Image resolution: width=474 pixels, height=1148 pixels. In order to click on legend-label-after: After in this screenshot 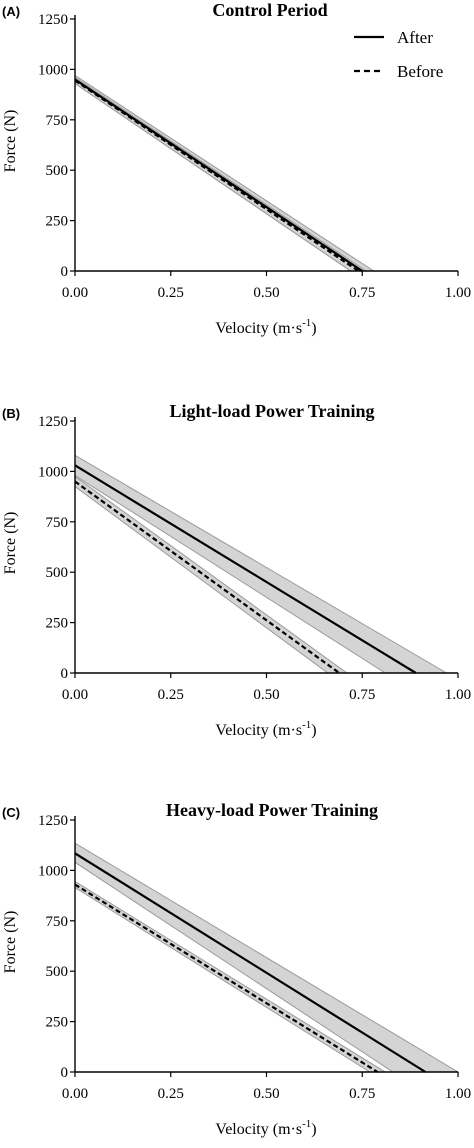, I will do `click(415, 37)`.